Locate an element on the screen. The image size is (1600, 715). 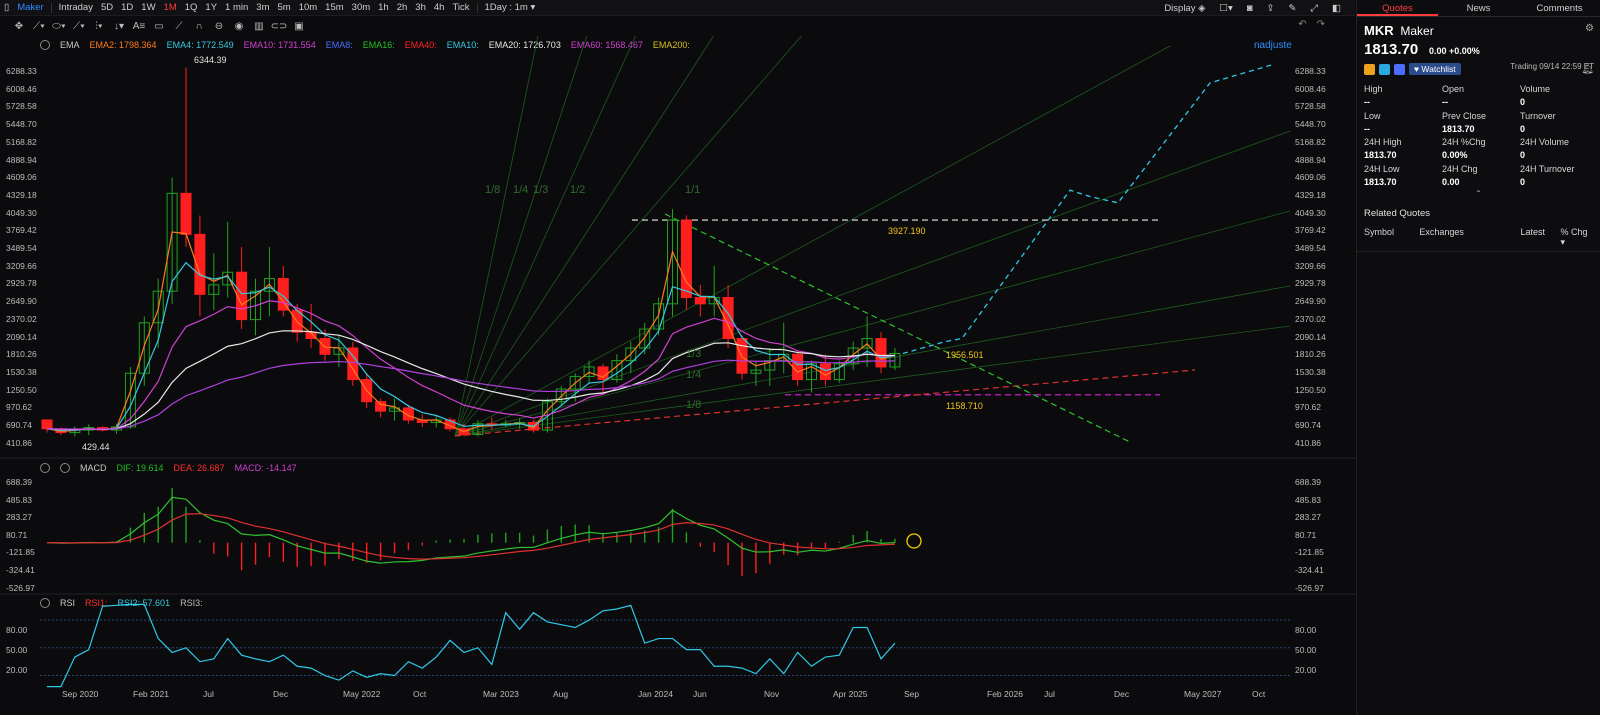
link-icon: ⊂⊃ is located at coordinates (279, 26).